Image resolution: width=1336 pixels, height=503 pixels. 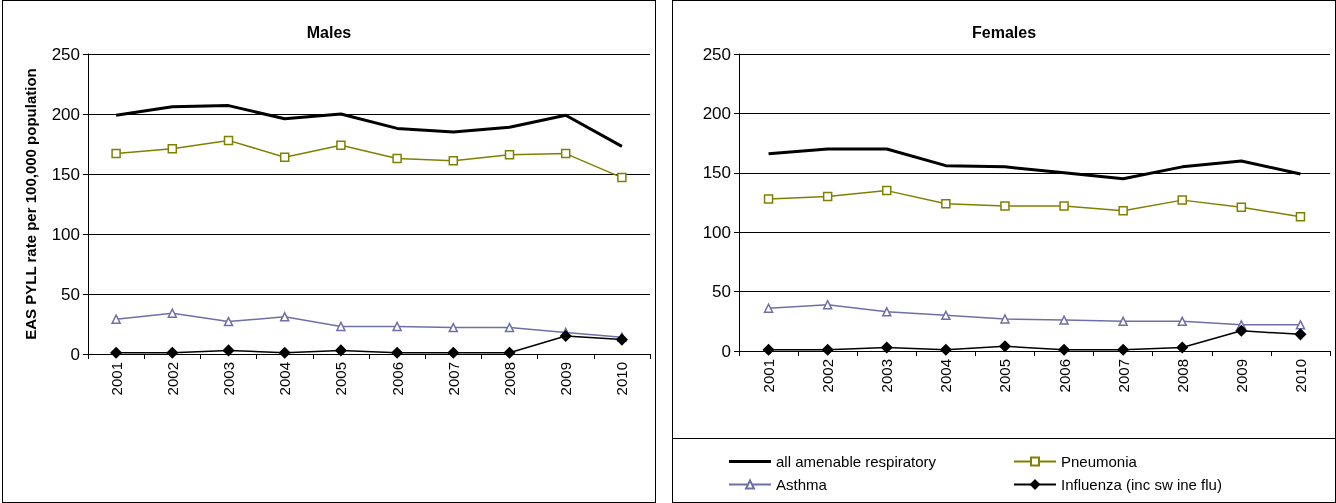 What do you see at coordinates (30, 204) in the screenshot?
I see `y-axis-title: EAS PYLL rate per 100,000 population` at bounding box center [30, 204].